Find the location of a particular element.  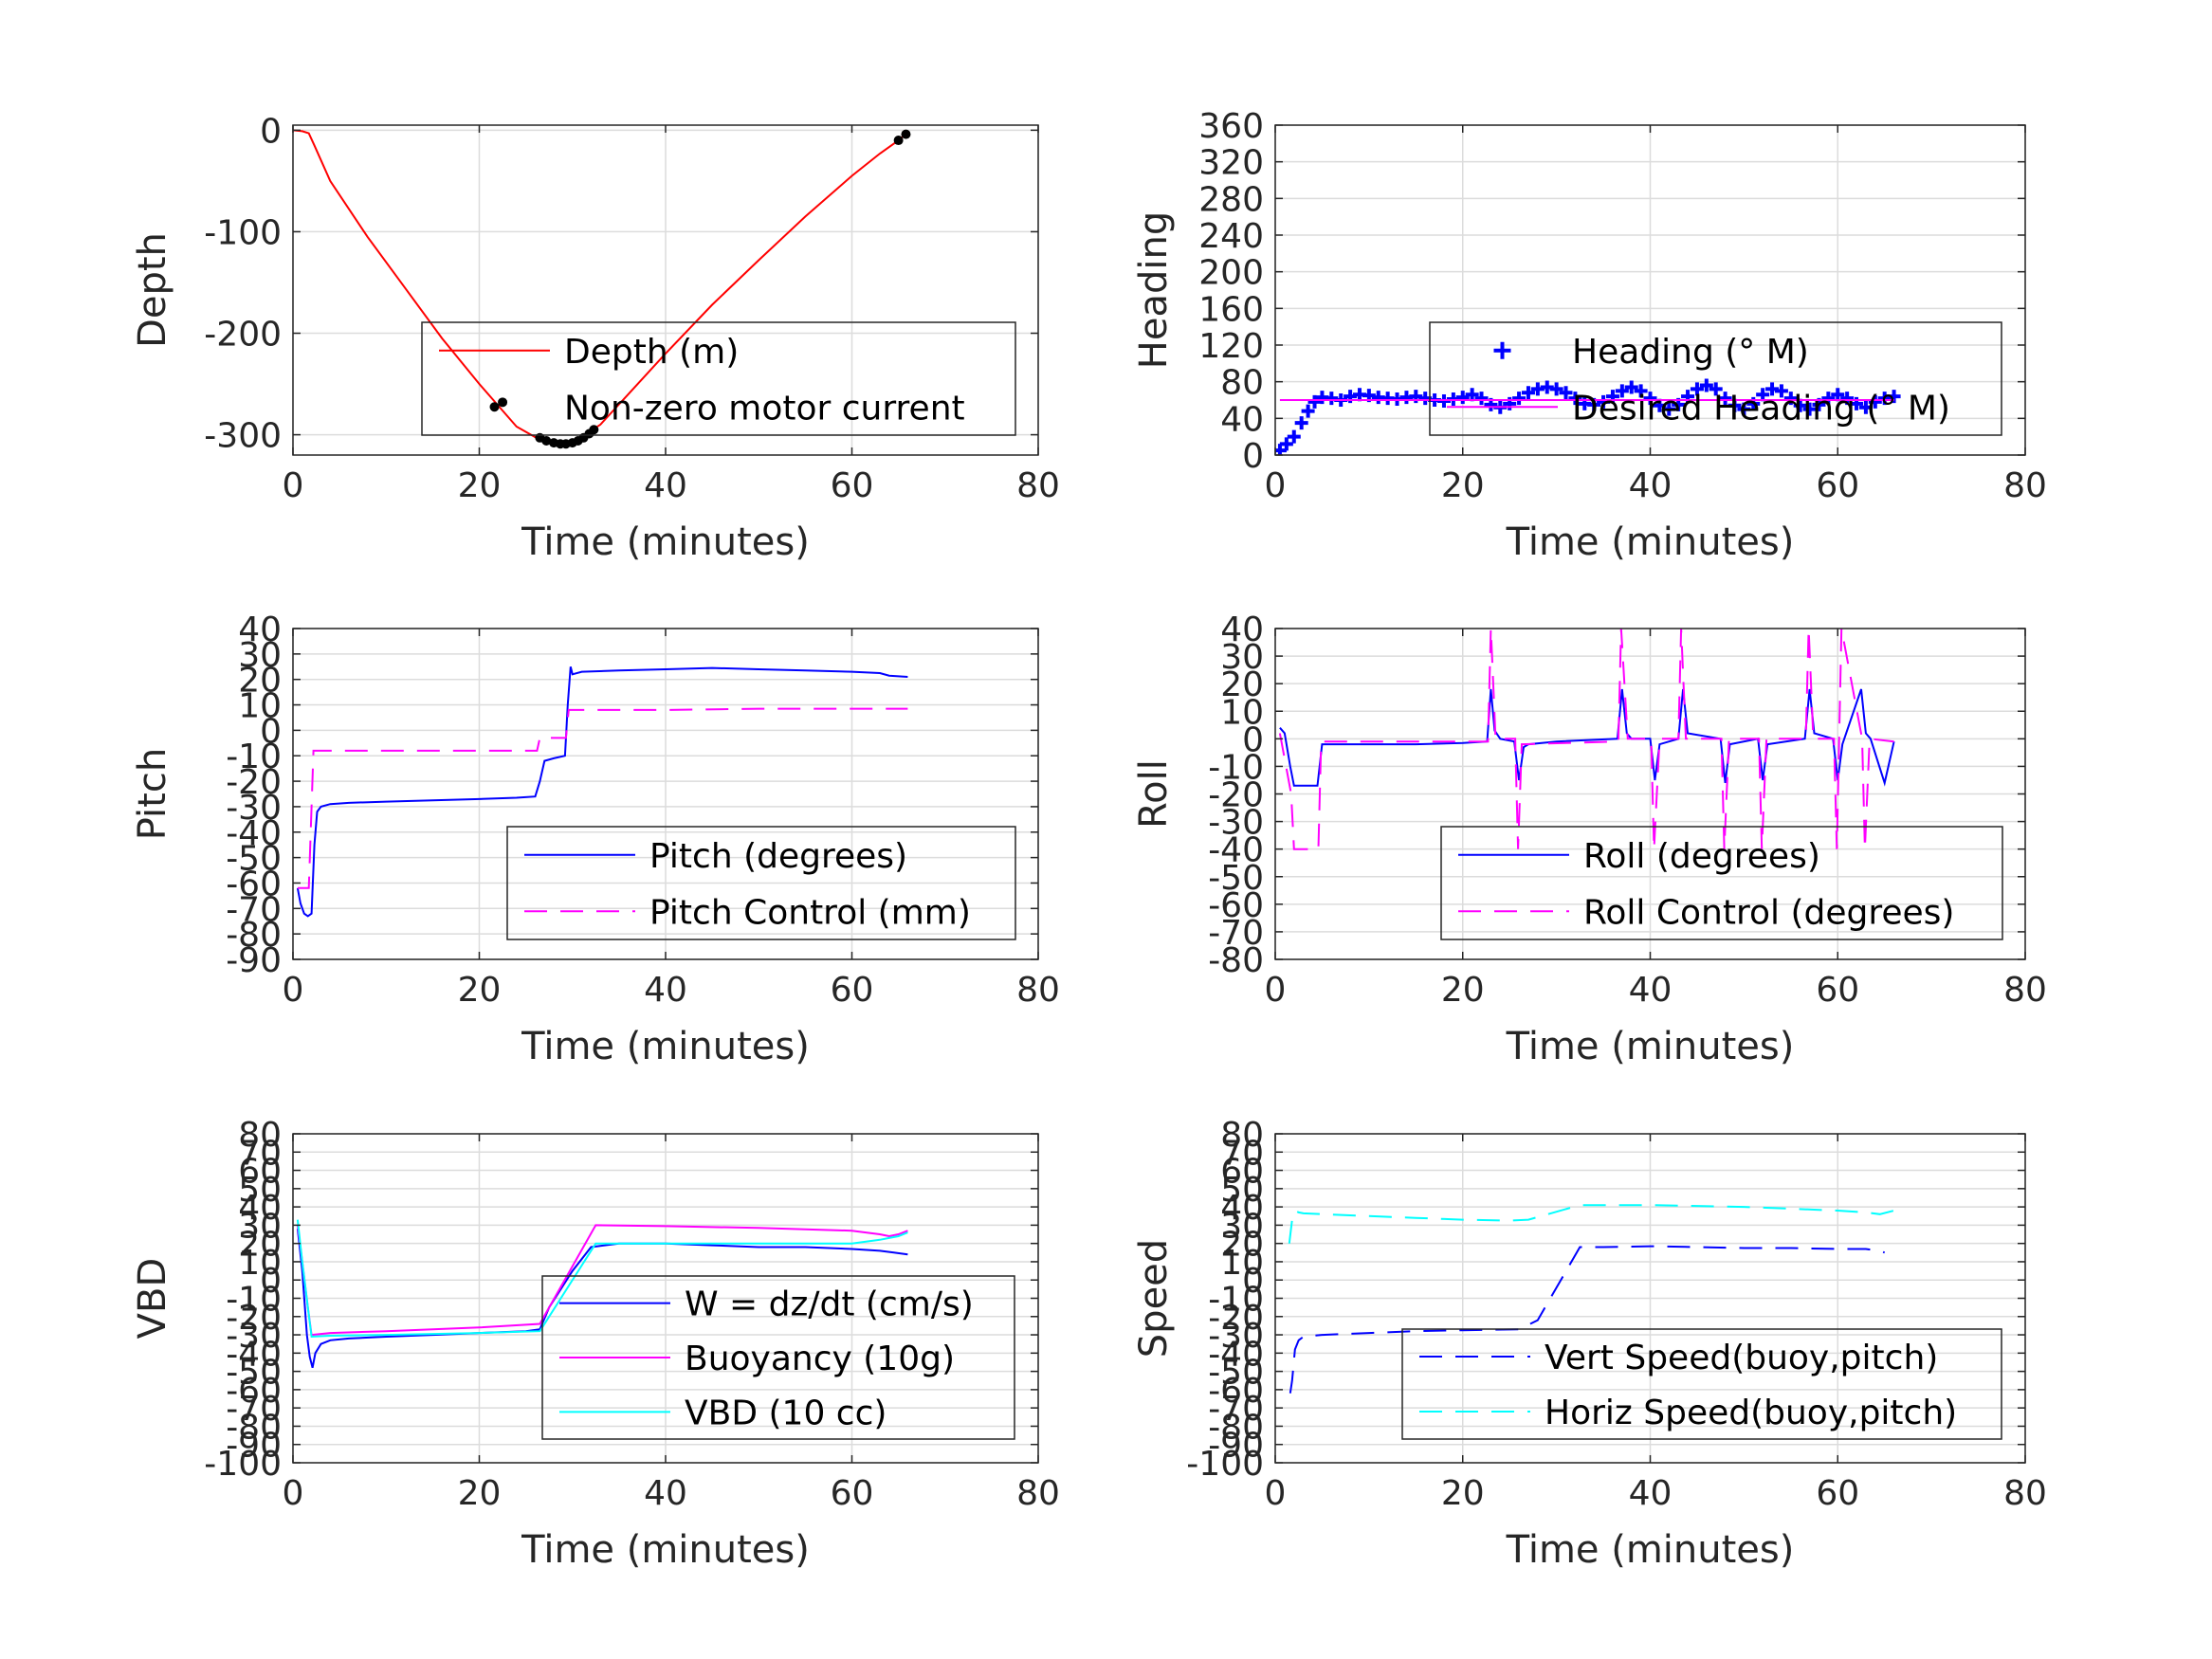

y-axis-label: VBD is located at coordinates (152, 1299).